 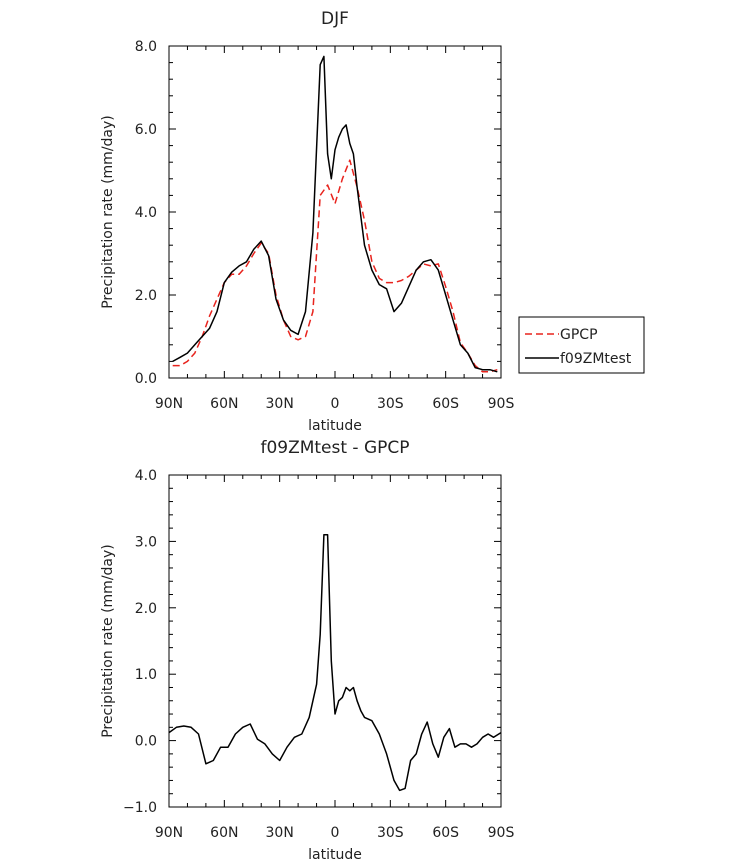 I want to click on y-tick-label: 1.0, so click(x=146, y=675).